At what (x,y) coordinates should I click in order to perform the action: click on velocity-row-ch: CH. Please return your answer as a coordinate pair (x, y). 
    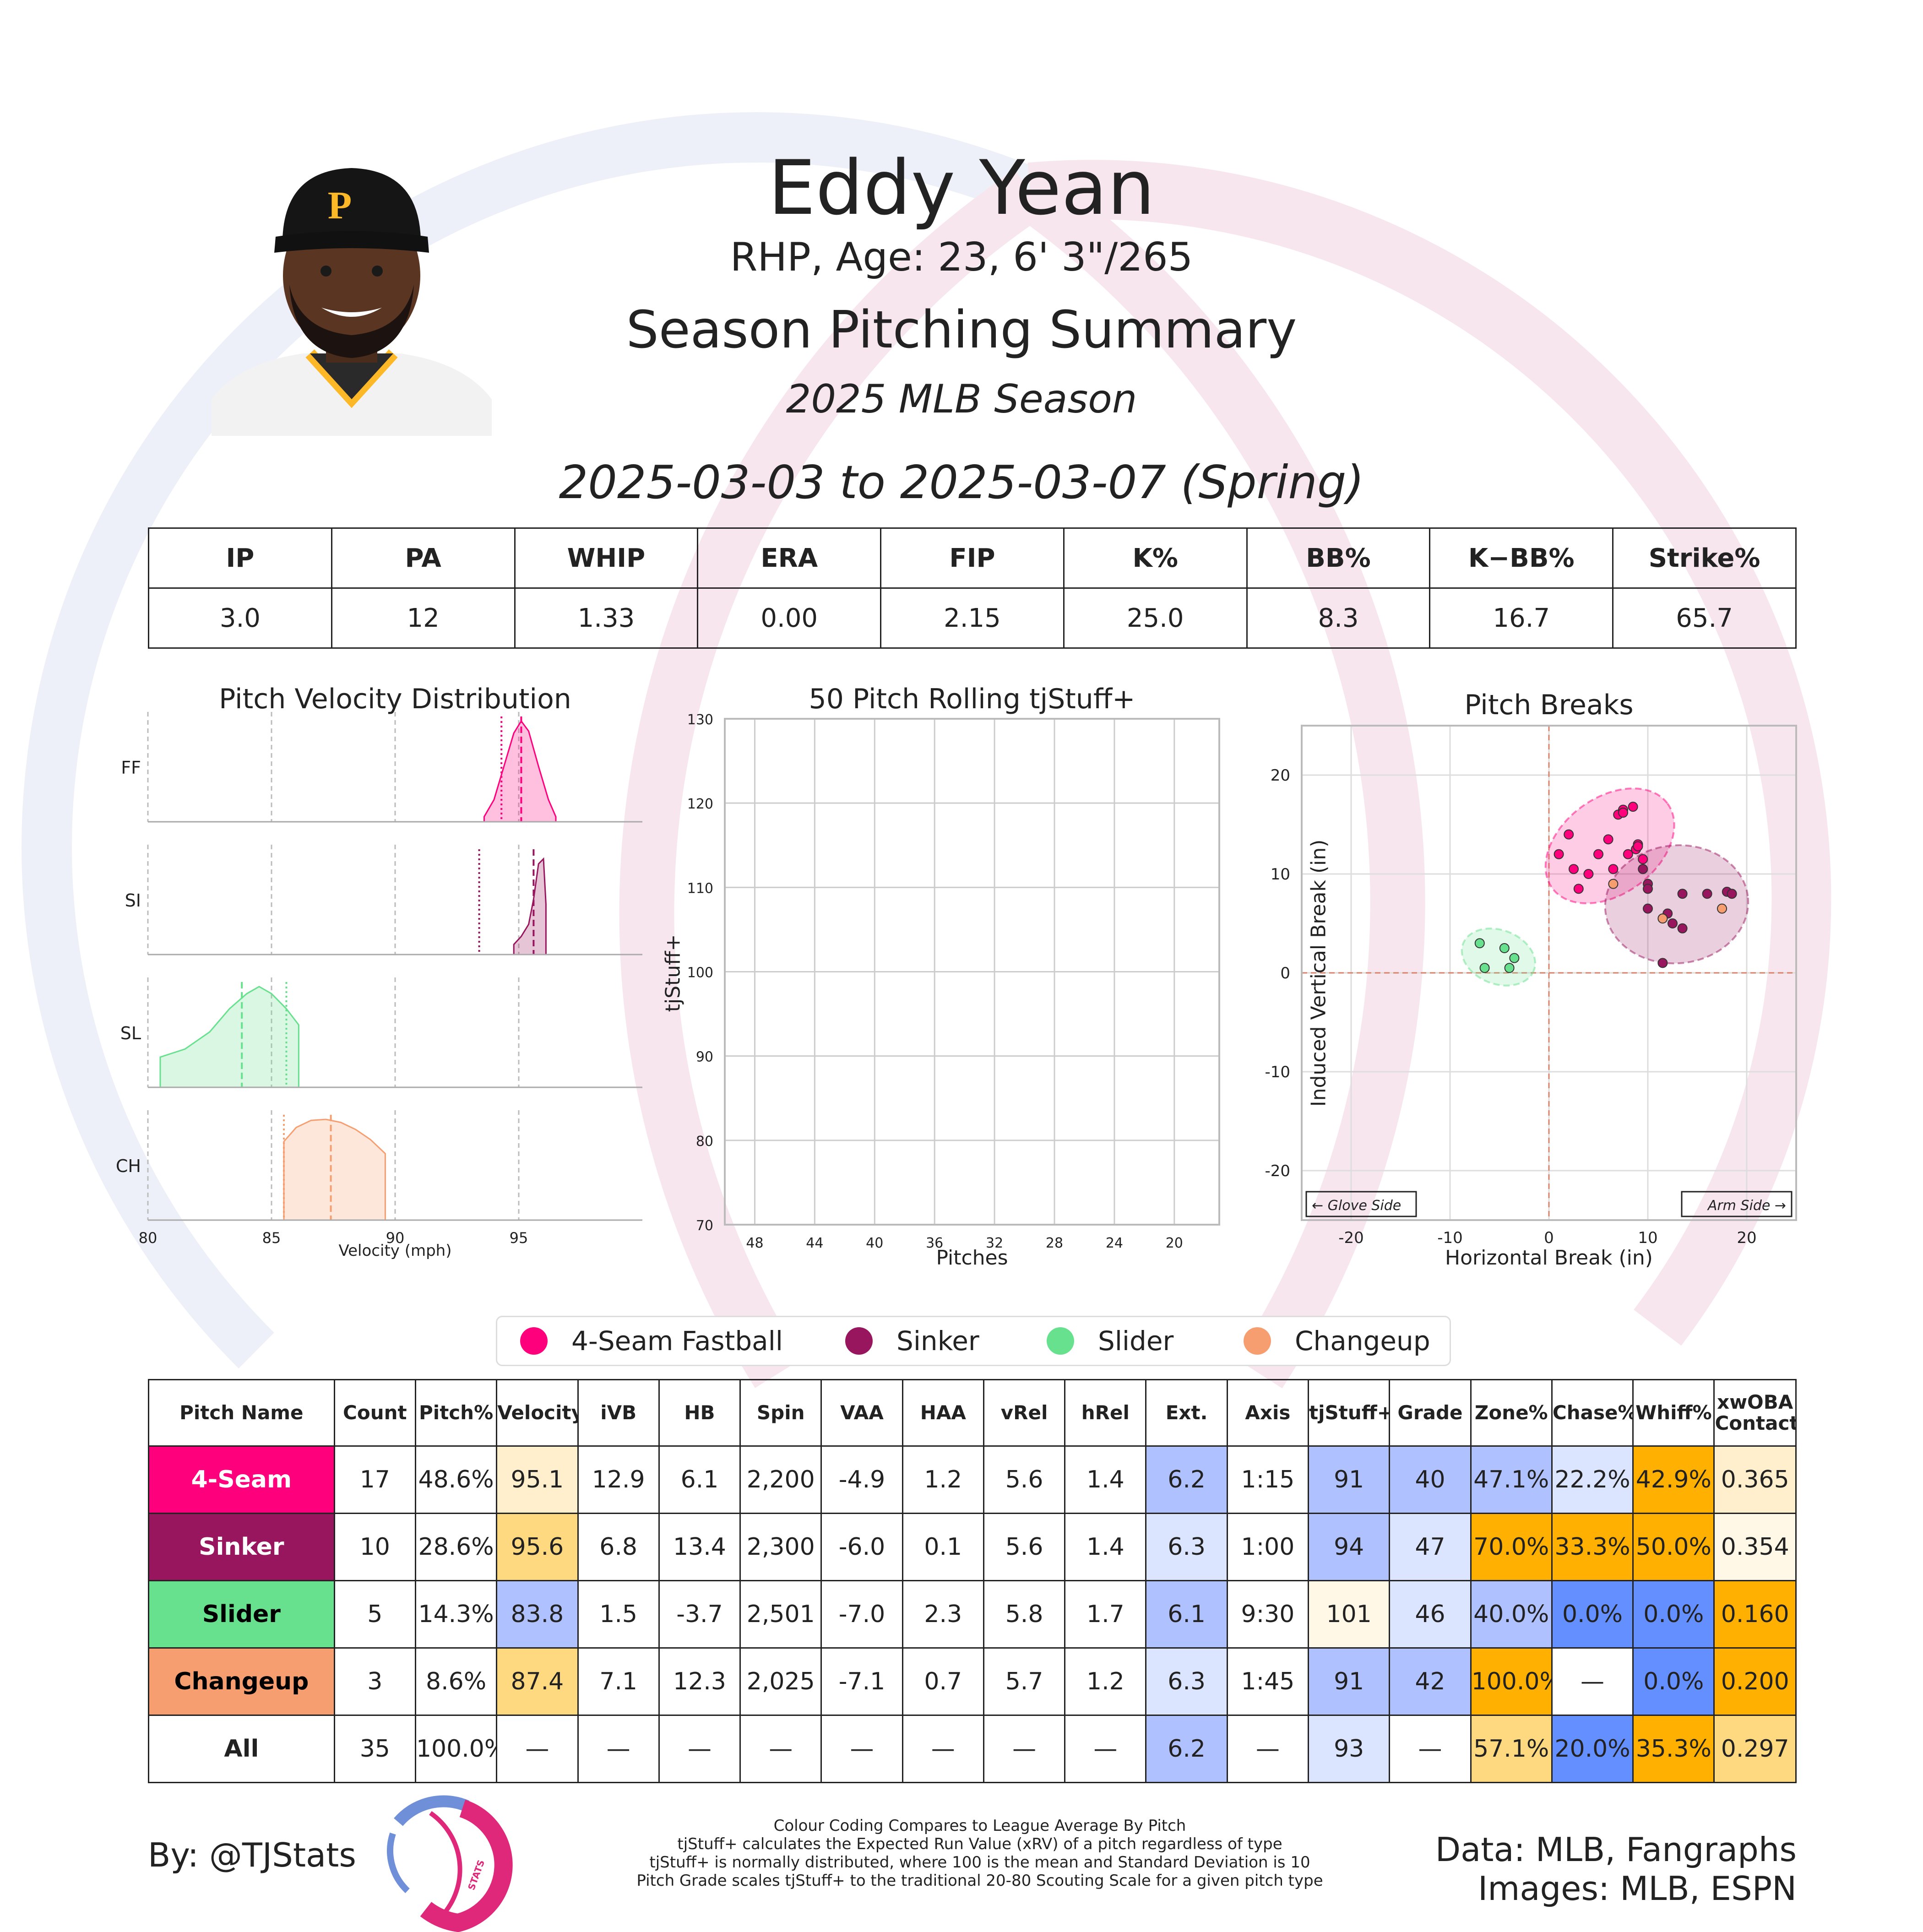
    Looking at the image, I should click on (379, 1165).